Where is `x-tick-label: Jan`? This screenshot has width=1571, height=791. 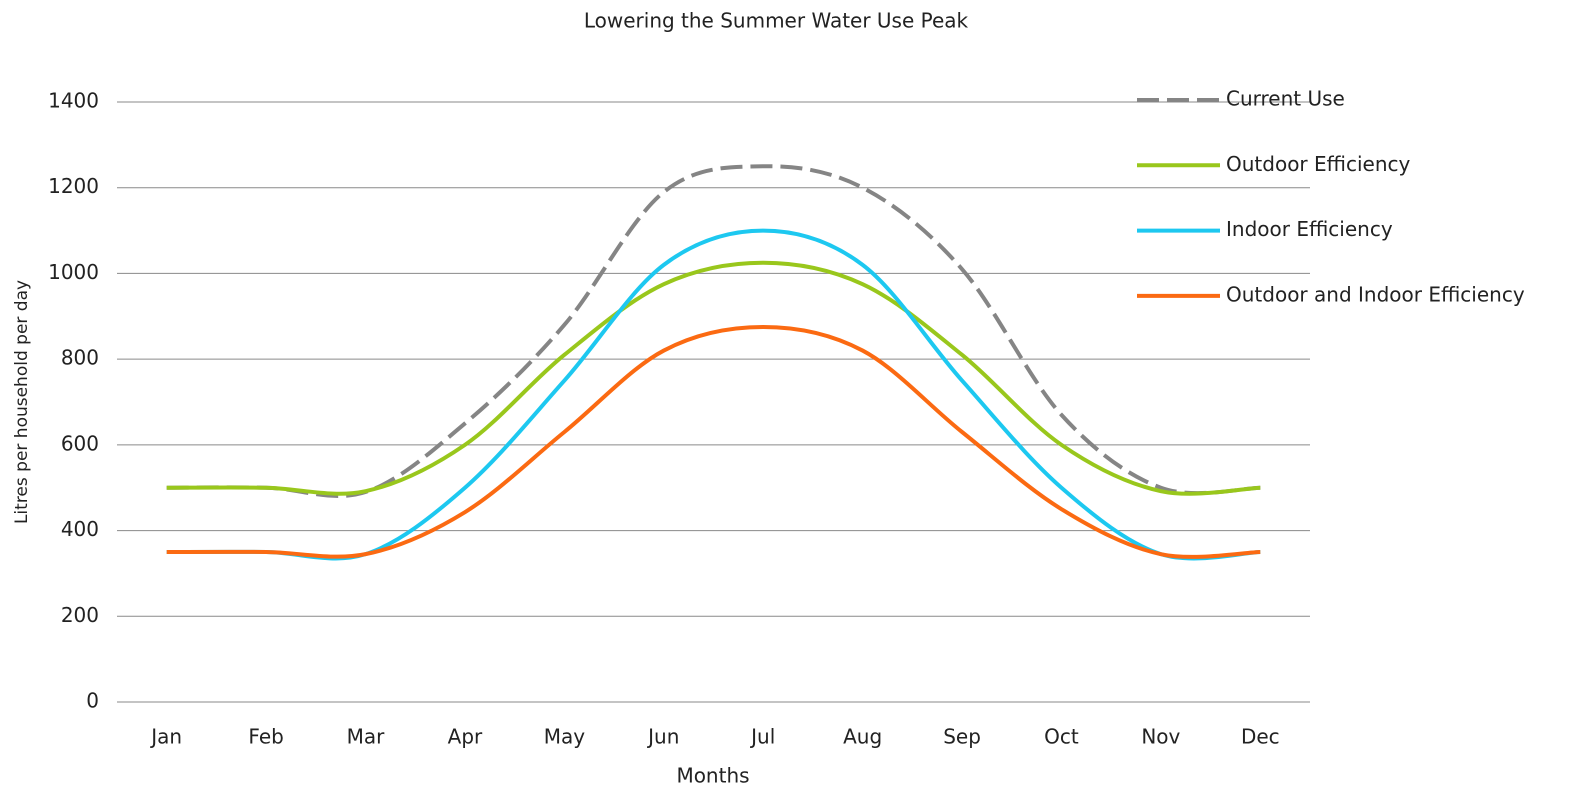
x-tick-label: Jan is located at coordinates (165, 737).